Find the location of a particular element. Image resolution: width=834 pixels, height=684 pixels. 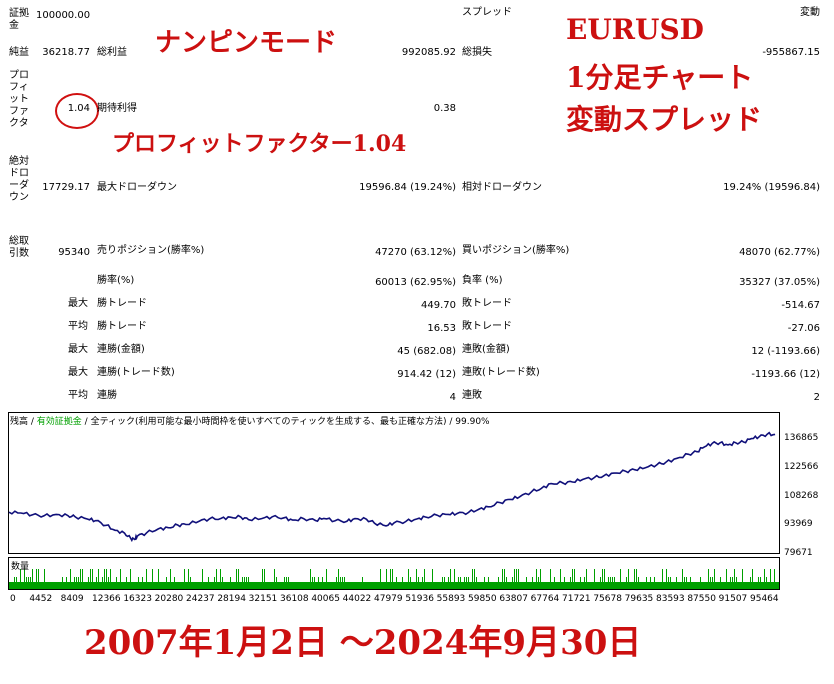

volume-svg is located at coordinates (394, 573).